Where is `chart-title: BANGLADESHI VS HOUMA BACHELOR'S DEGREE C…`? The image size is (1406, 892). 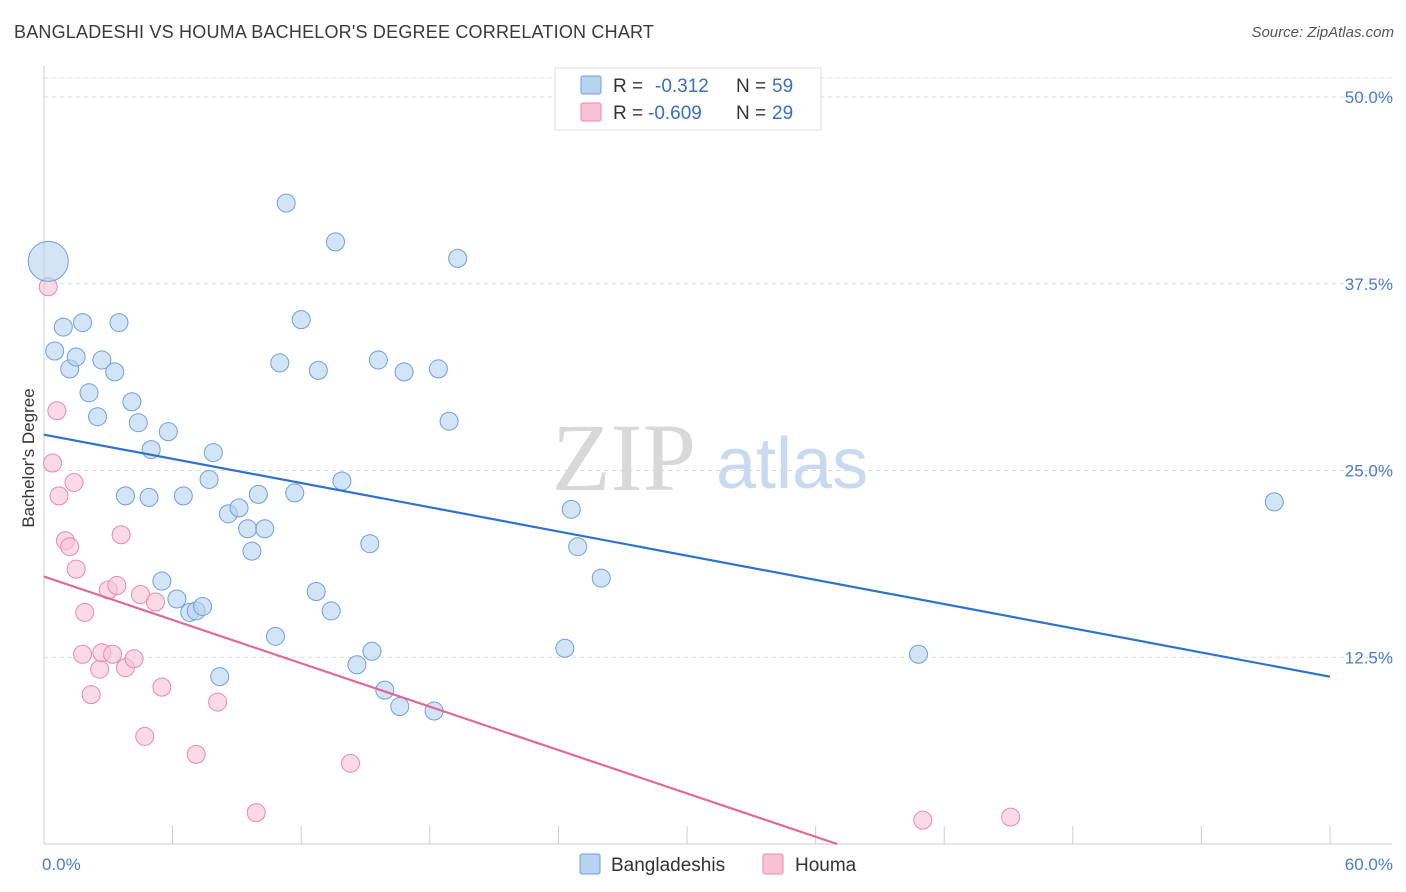
chart-title: BANGLADESHI VS HOUMA BACHELOR'S DEGREE C… is located at coordinates (334, 32).